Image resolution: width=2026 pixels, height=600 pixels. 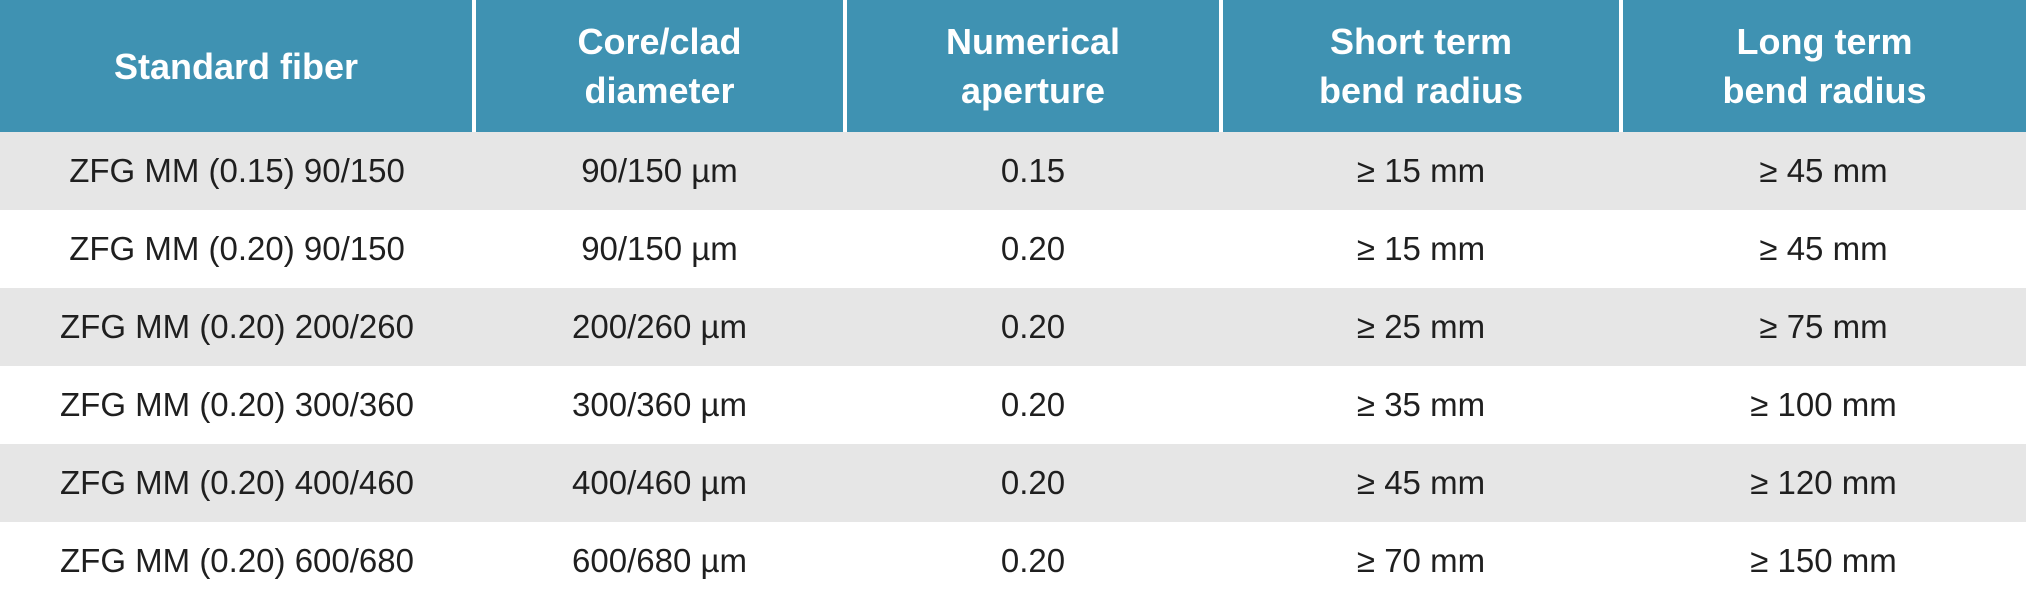 What do you see at coordinates (1823, 327) in the screenshot?
I see `cell-long-term-bend-radius: ≥ 75 mm` at bounding box center [1823, 327].